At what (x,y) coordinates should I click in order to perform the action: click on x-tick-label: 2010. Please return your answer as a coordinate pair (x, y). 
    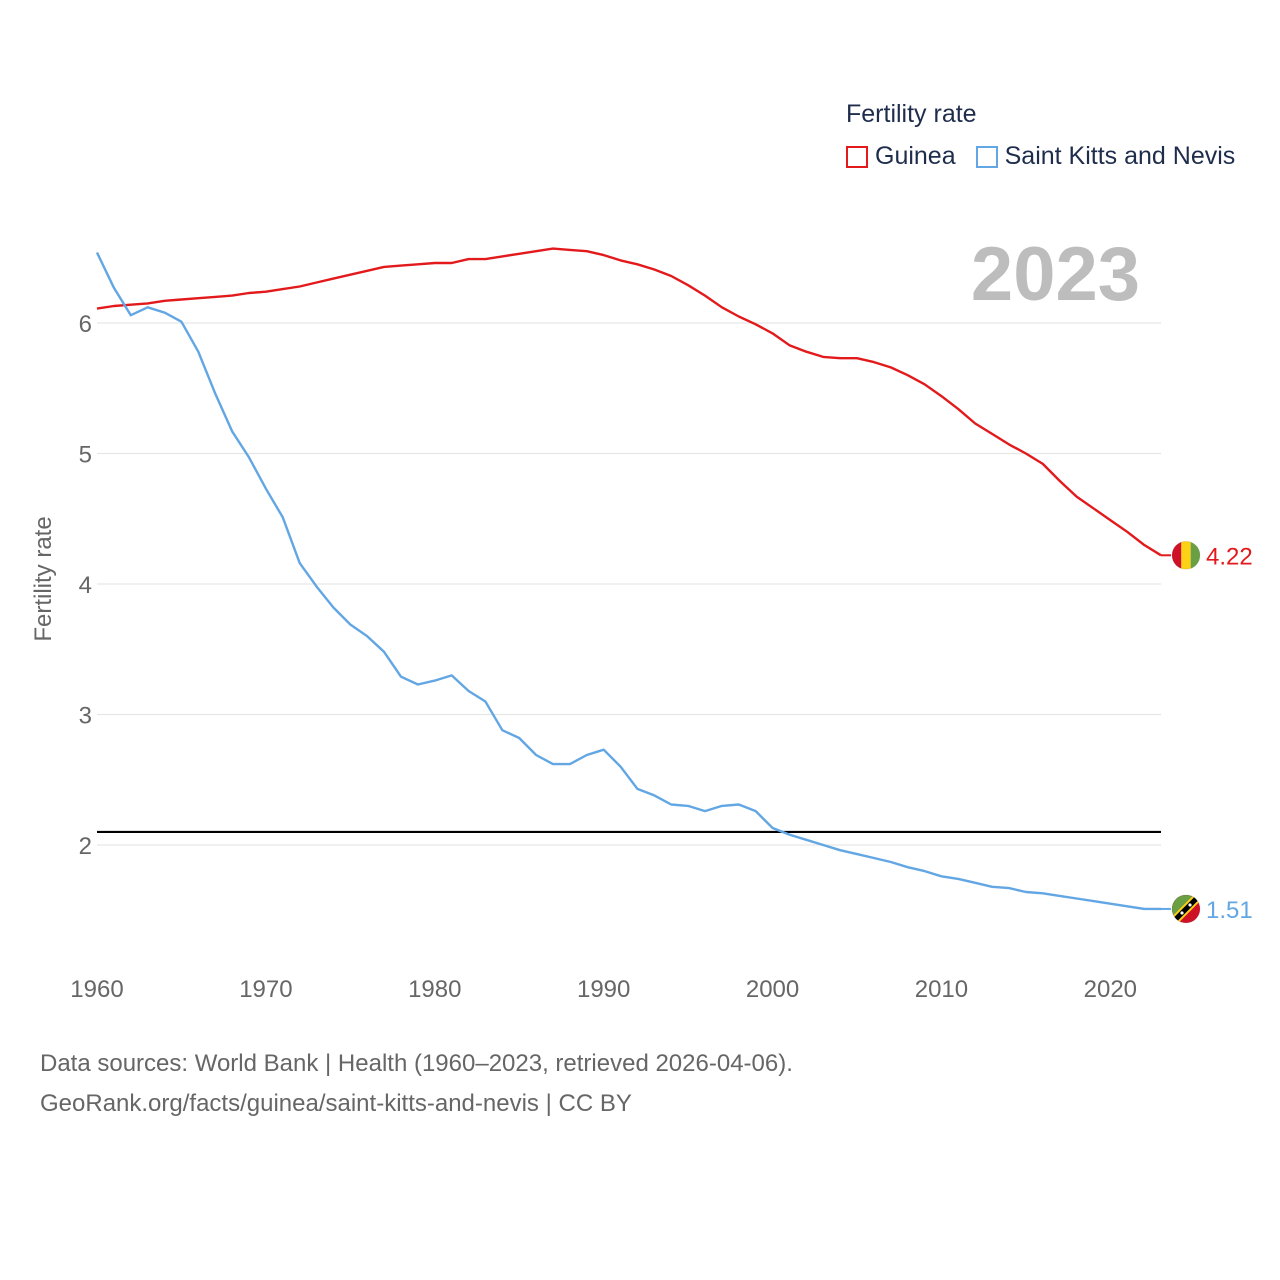
    Looking at the image, I should click on (941, 989).